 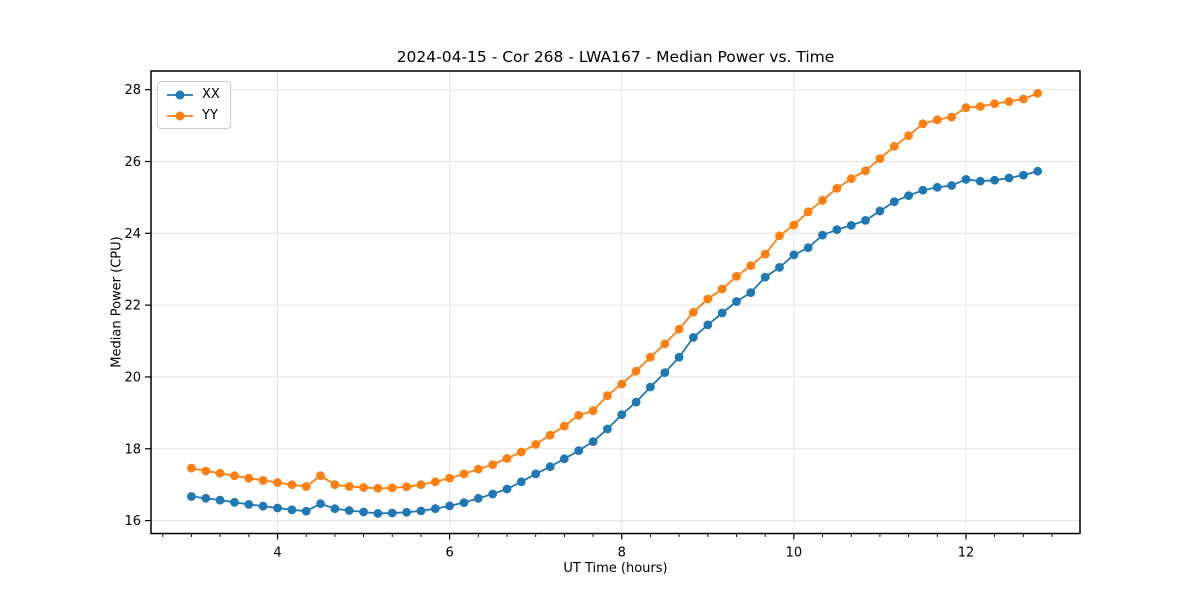 What do you see at coordinates (180, 115) in the screenshot?
I see `legend-line-marker-yy-icon` at bounding box center [180, 115].